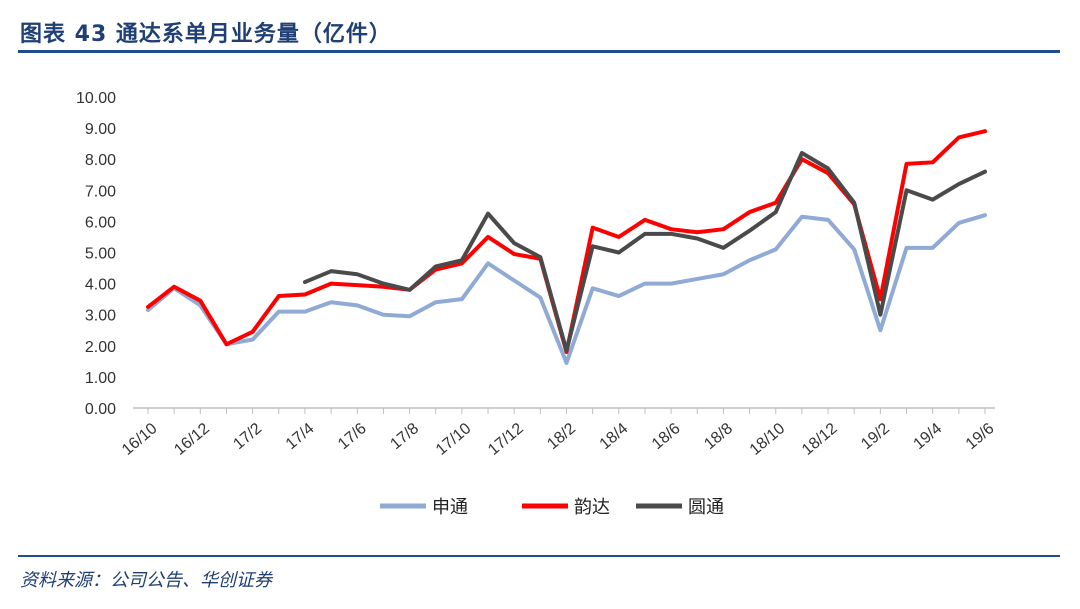 This screenshot has width=1080, height=609. What do you see at coordinates (140, 439) in the screenshot?
I see `x-tick-label: 16/10` at bounding box center [140, 439].